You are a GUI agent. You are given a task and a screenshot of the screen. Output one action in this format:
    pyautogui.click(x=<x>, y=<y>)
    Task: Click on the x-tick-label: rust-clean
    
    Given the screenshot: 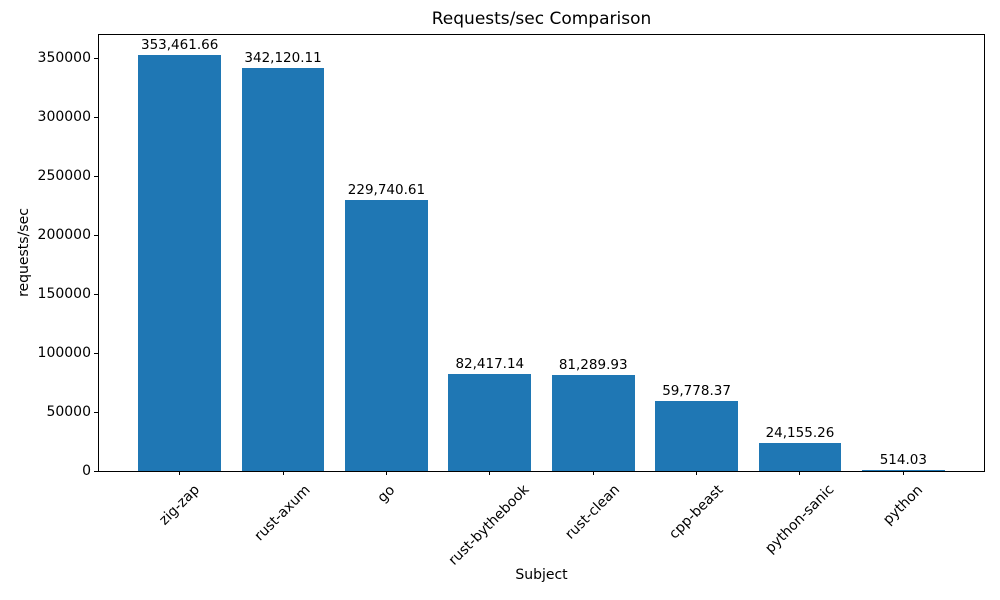 What is the action you would take?
    pyautogui.click(x=593, y=512)
    